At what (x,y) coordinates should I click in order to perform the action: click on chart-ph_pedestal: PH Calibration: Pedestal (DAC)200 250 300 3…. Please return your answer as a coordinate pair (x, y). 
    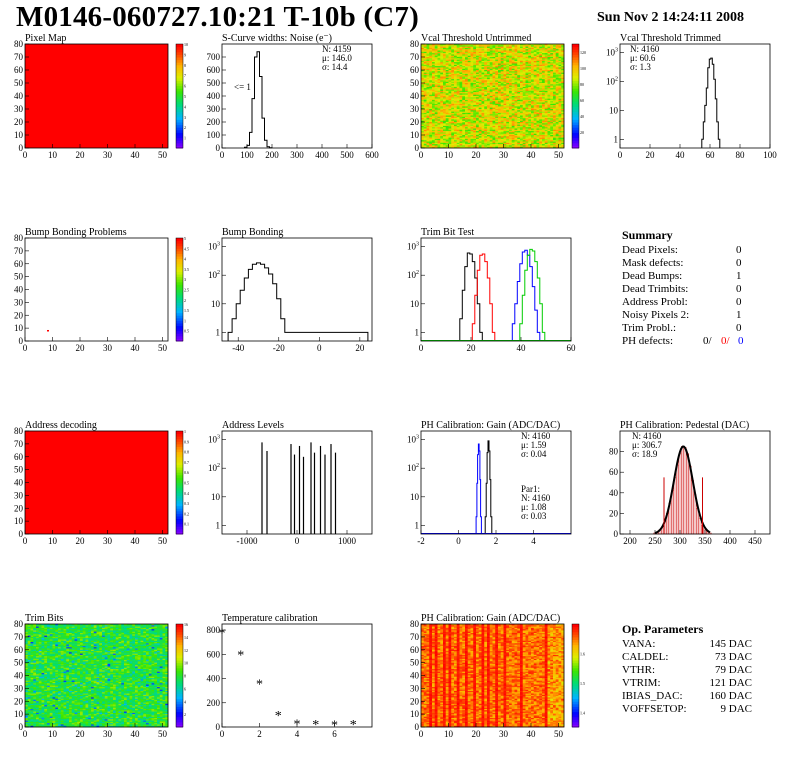
    Looking at the image, I should click on (690, 483).